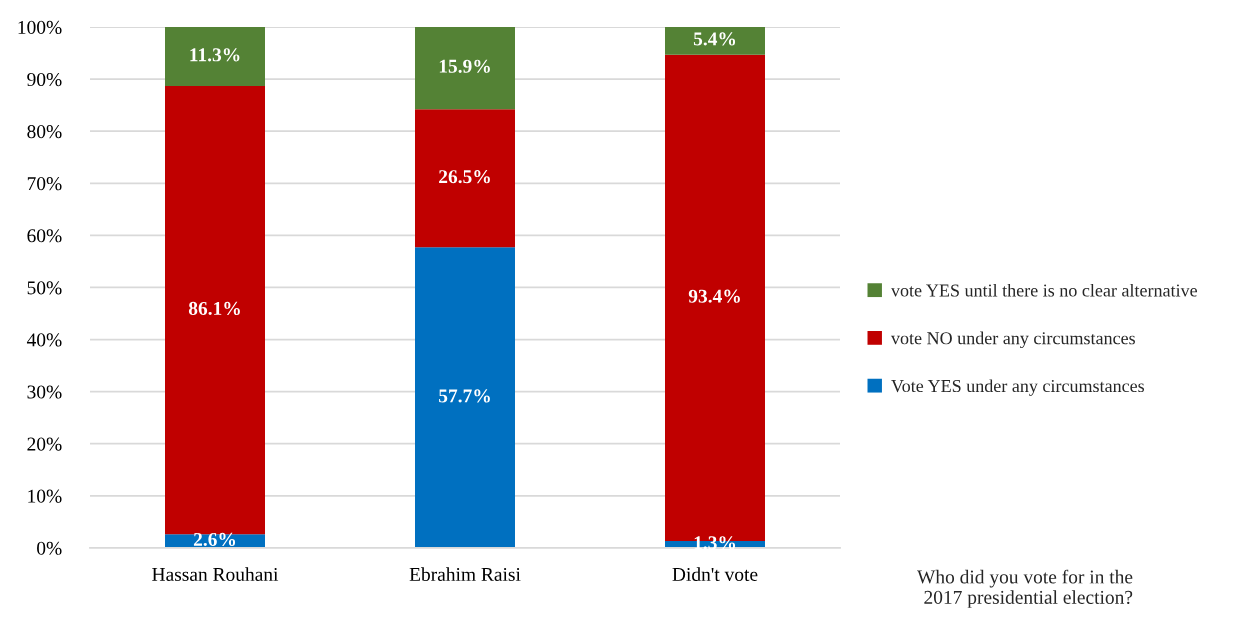 This screenshot has width=1250, height=629. I want to click on data-label: 57.7%, so click(464, 396).